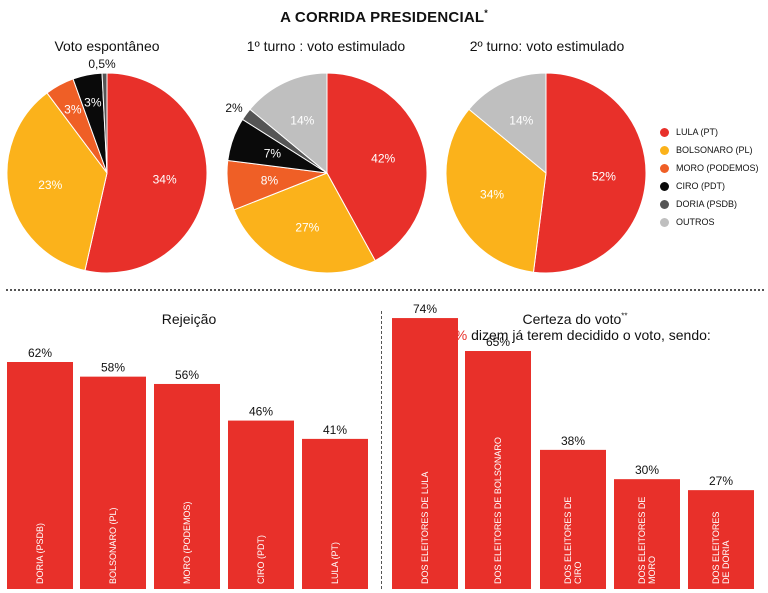  Describe the element at coordinates (107, 46) in the screenshot. I see `pie-title-espontaneo: Voto espontâneo` at that location.